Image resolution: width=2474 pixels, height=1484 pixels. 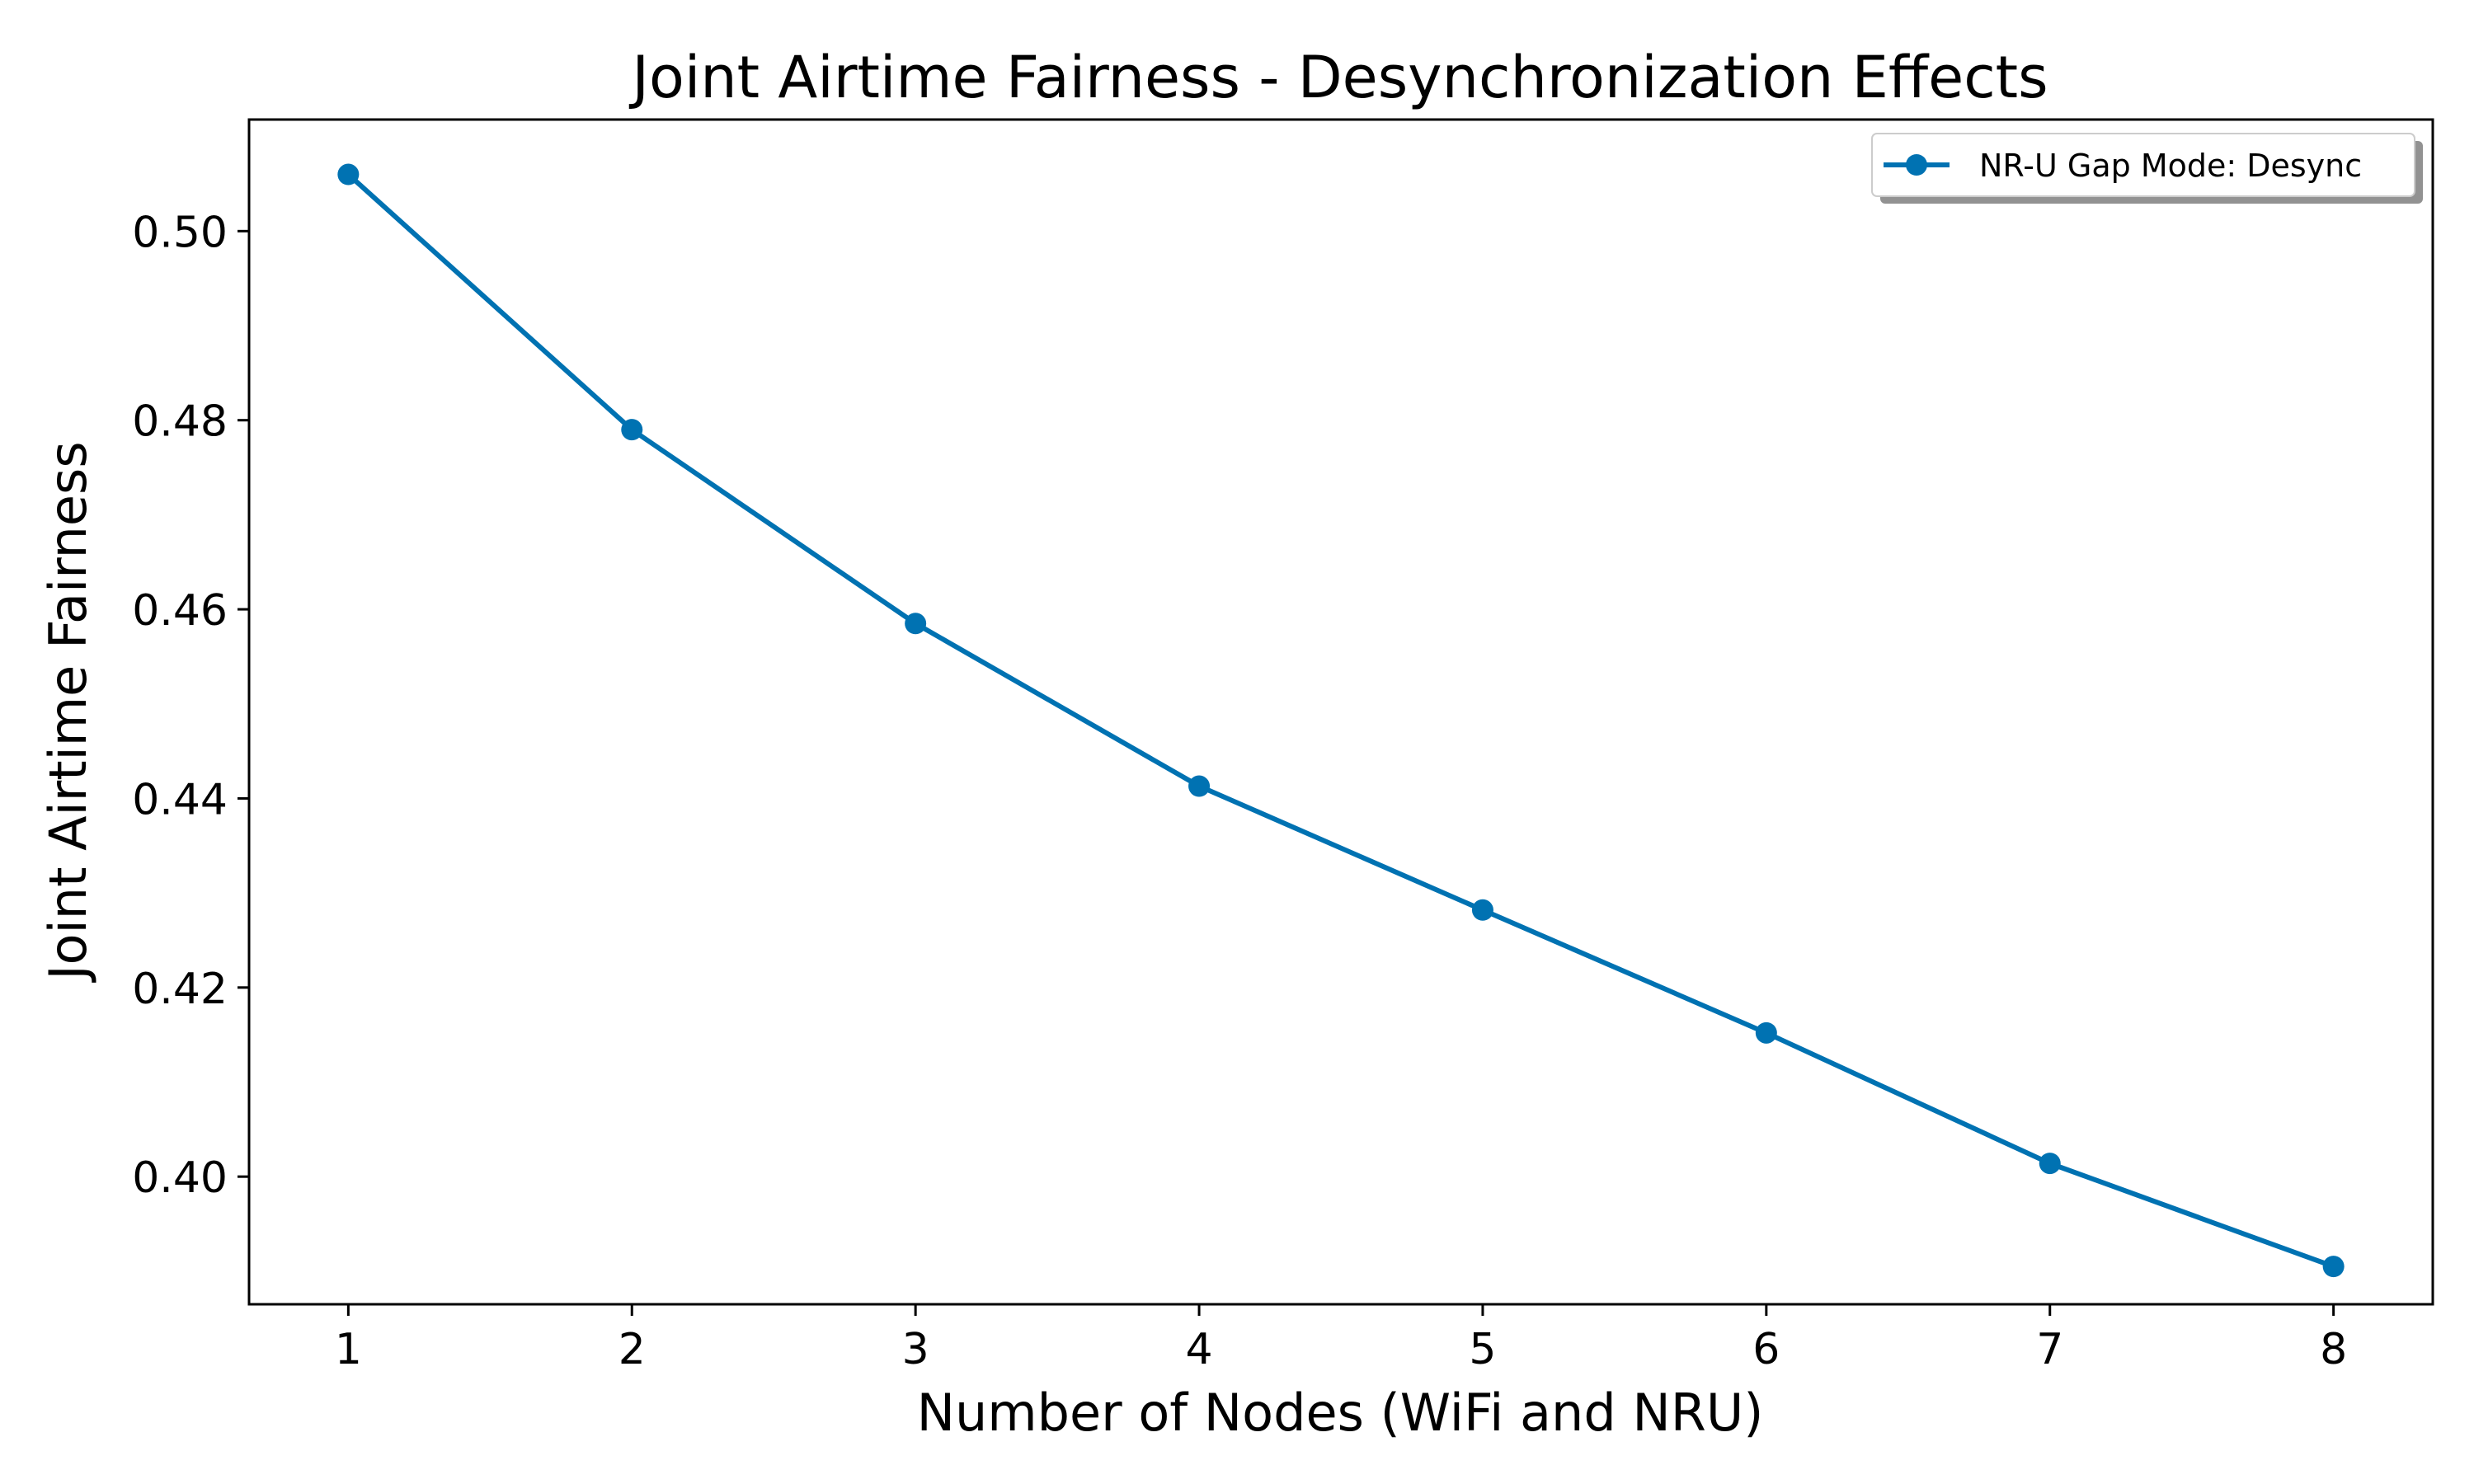 What do you see at coordinates (1766, 1349) in the screenshot?
I see `x-tick-label: 6` at bounding box center [1766, 1349].